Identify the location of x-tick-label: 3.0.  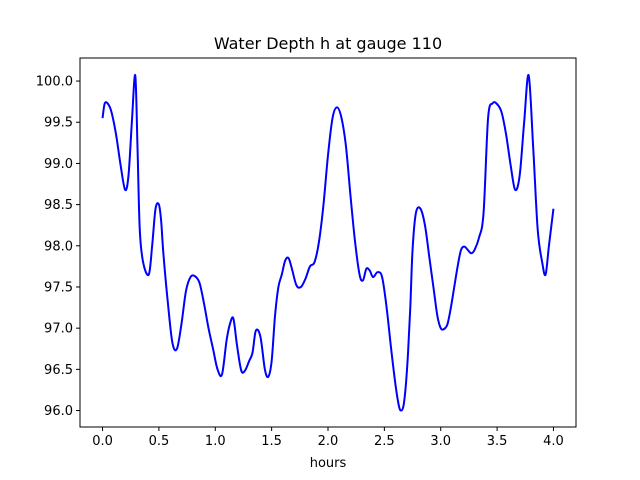
(440, 441).